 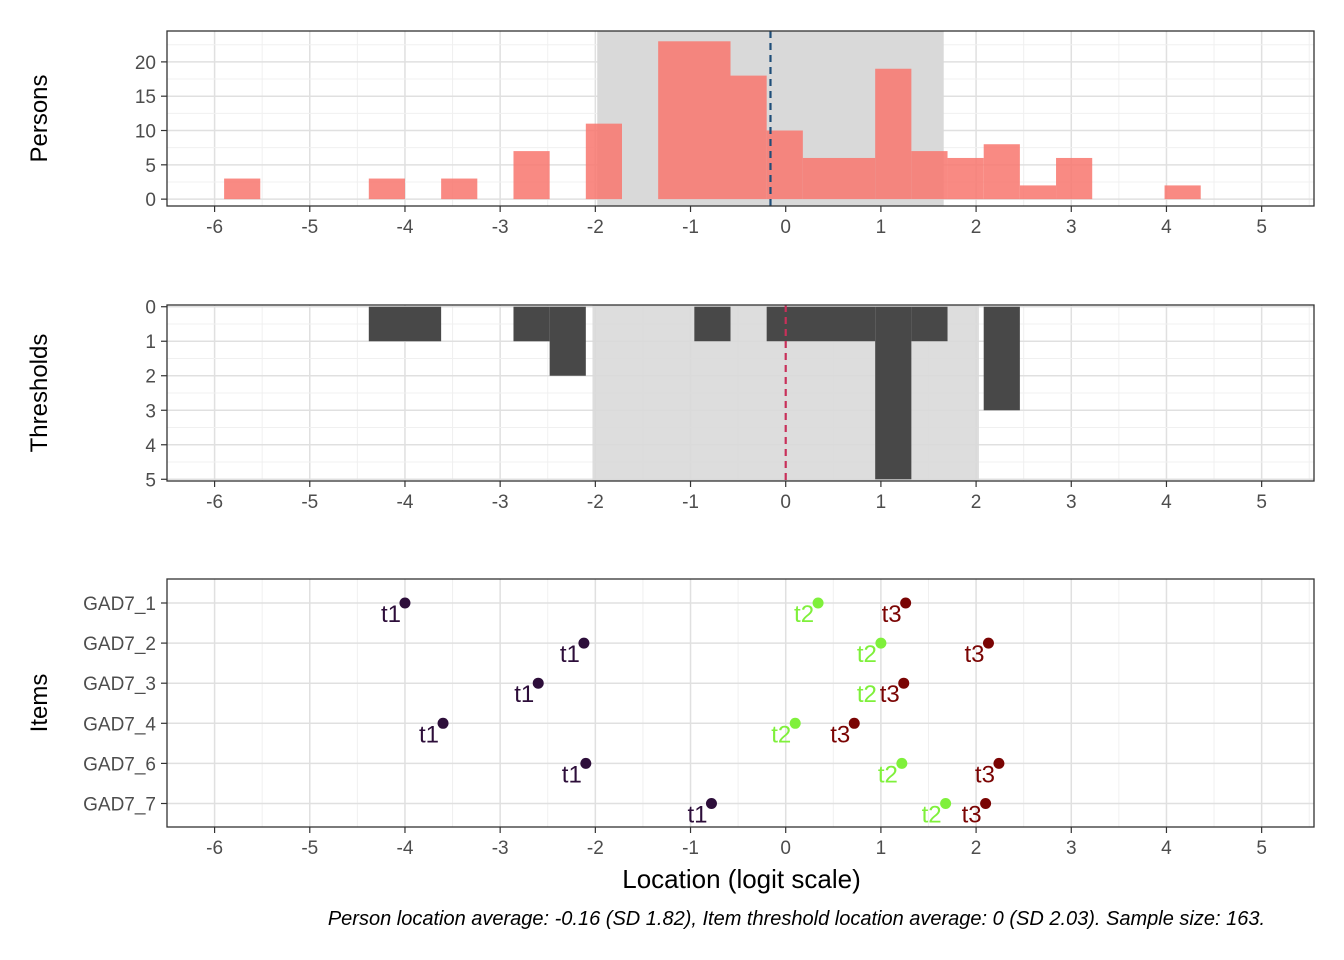 I want to click on thresholds-y-ticks: 0 1 2 3 4 5, so click(x=156, y=394).